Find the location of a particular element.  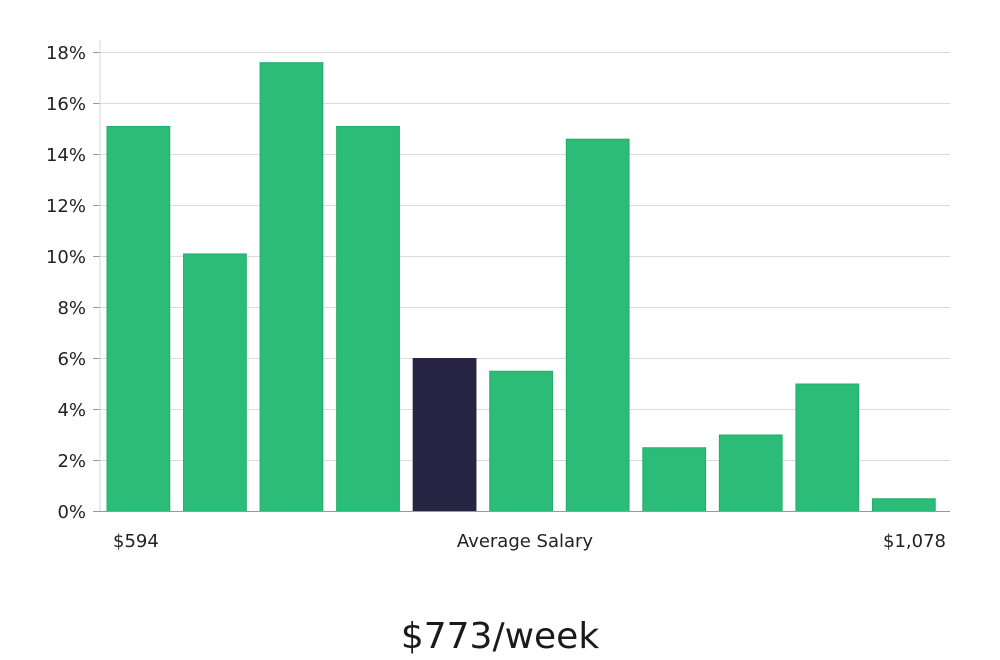

y-tick-label-14: 14% is located at coordinates (66, 155).